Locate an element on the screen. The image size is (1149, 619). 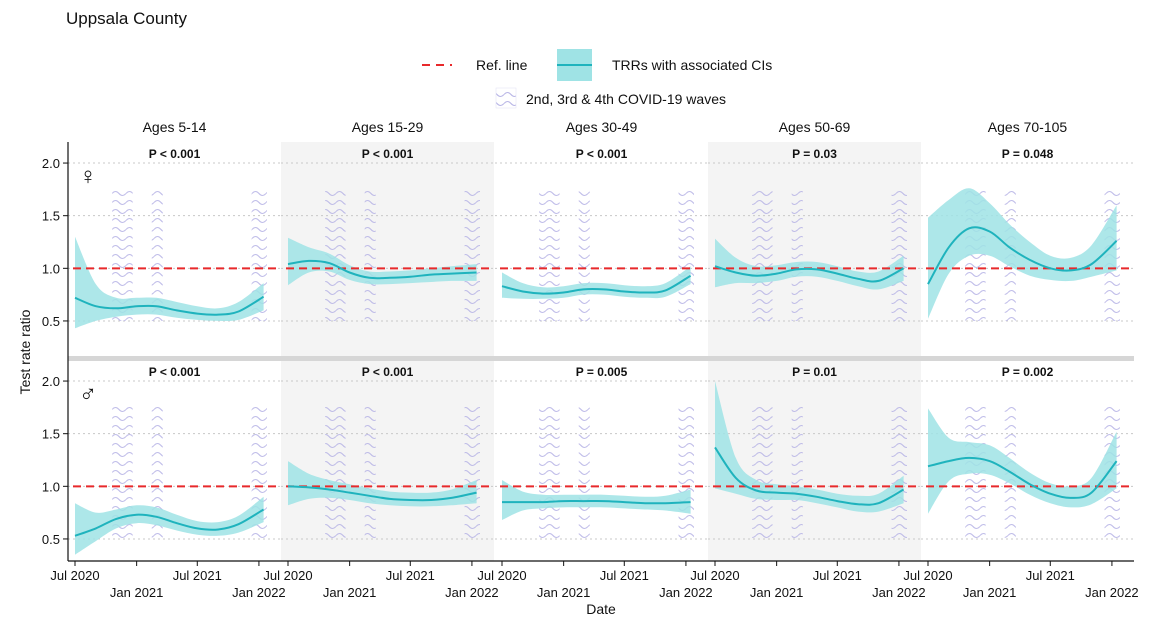
facet-label: Ages 30-49 is located at coordinates (602, 127).